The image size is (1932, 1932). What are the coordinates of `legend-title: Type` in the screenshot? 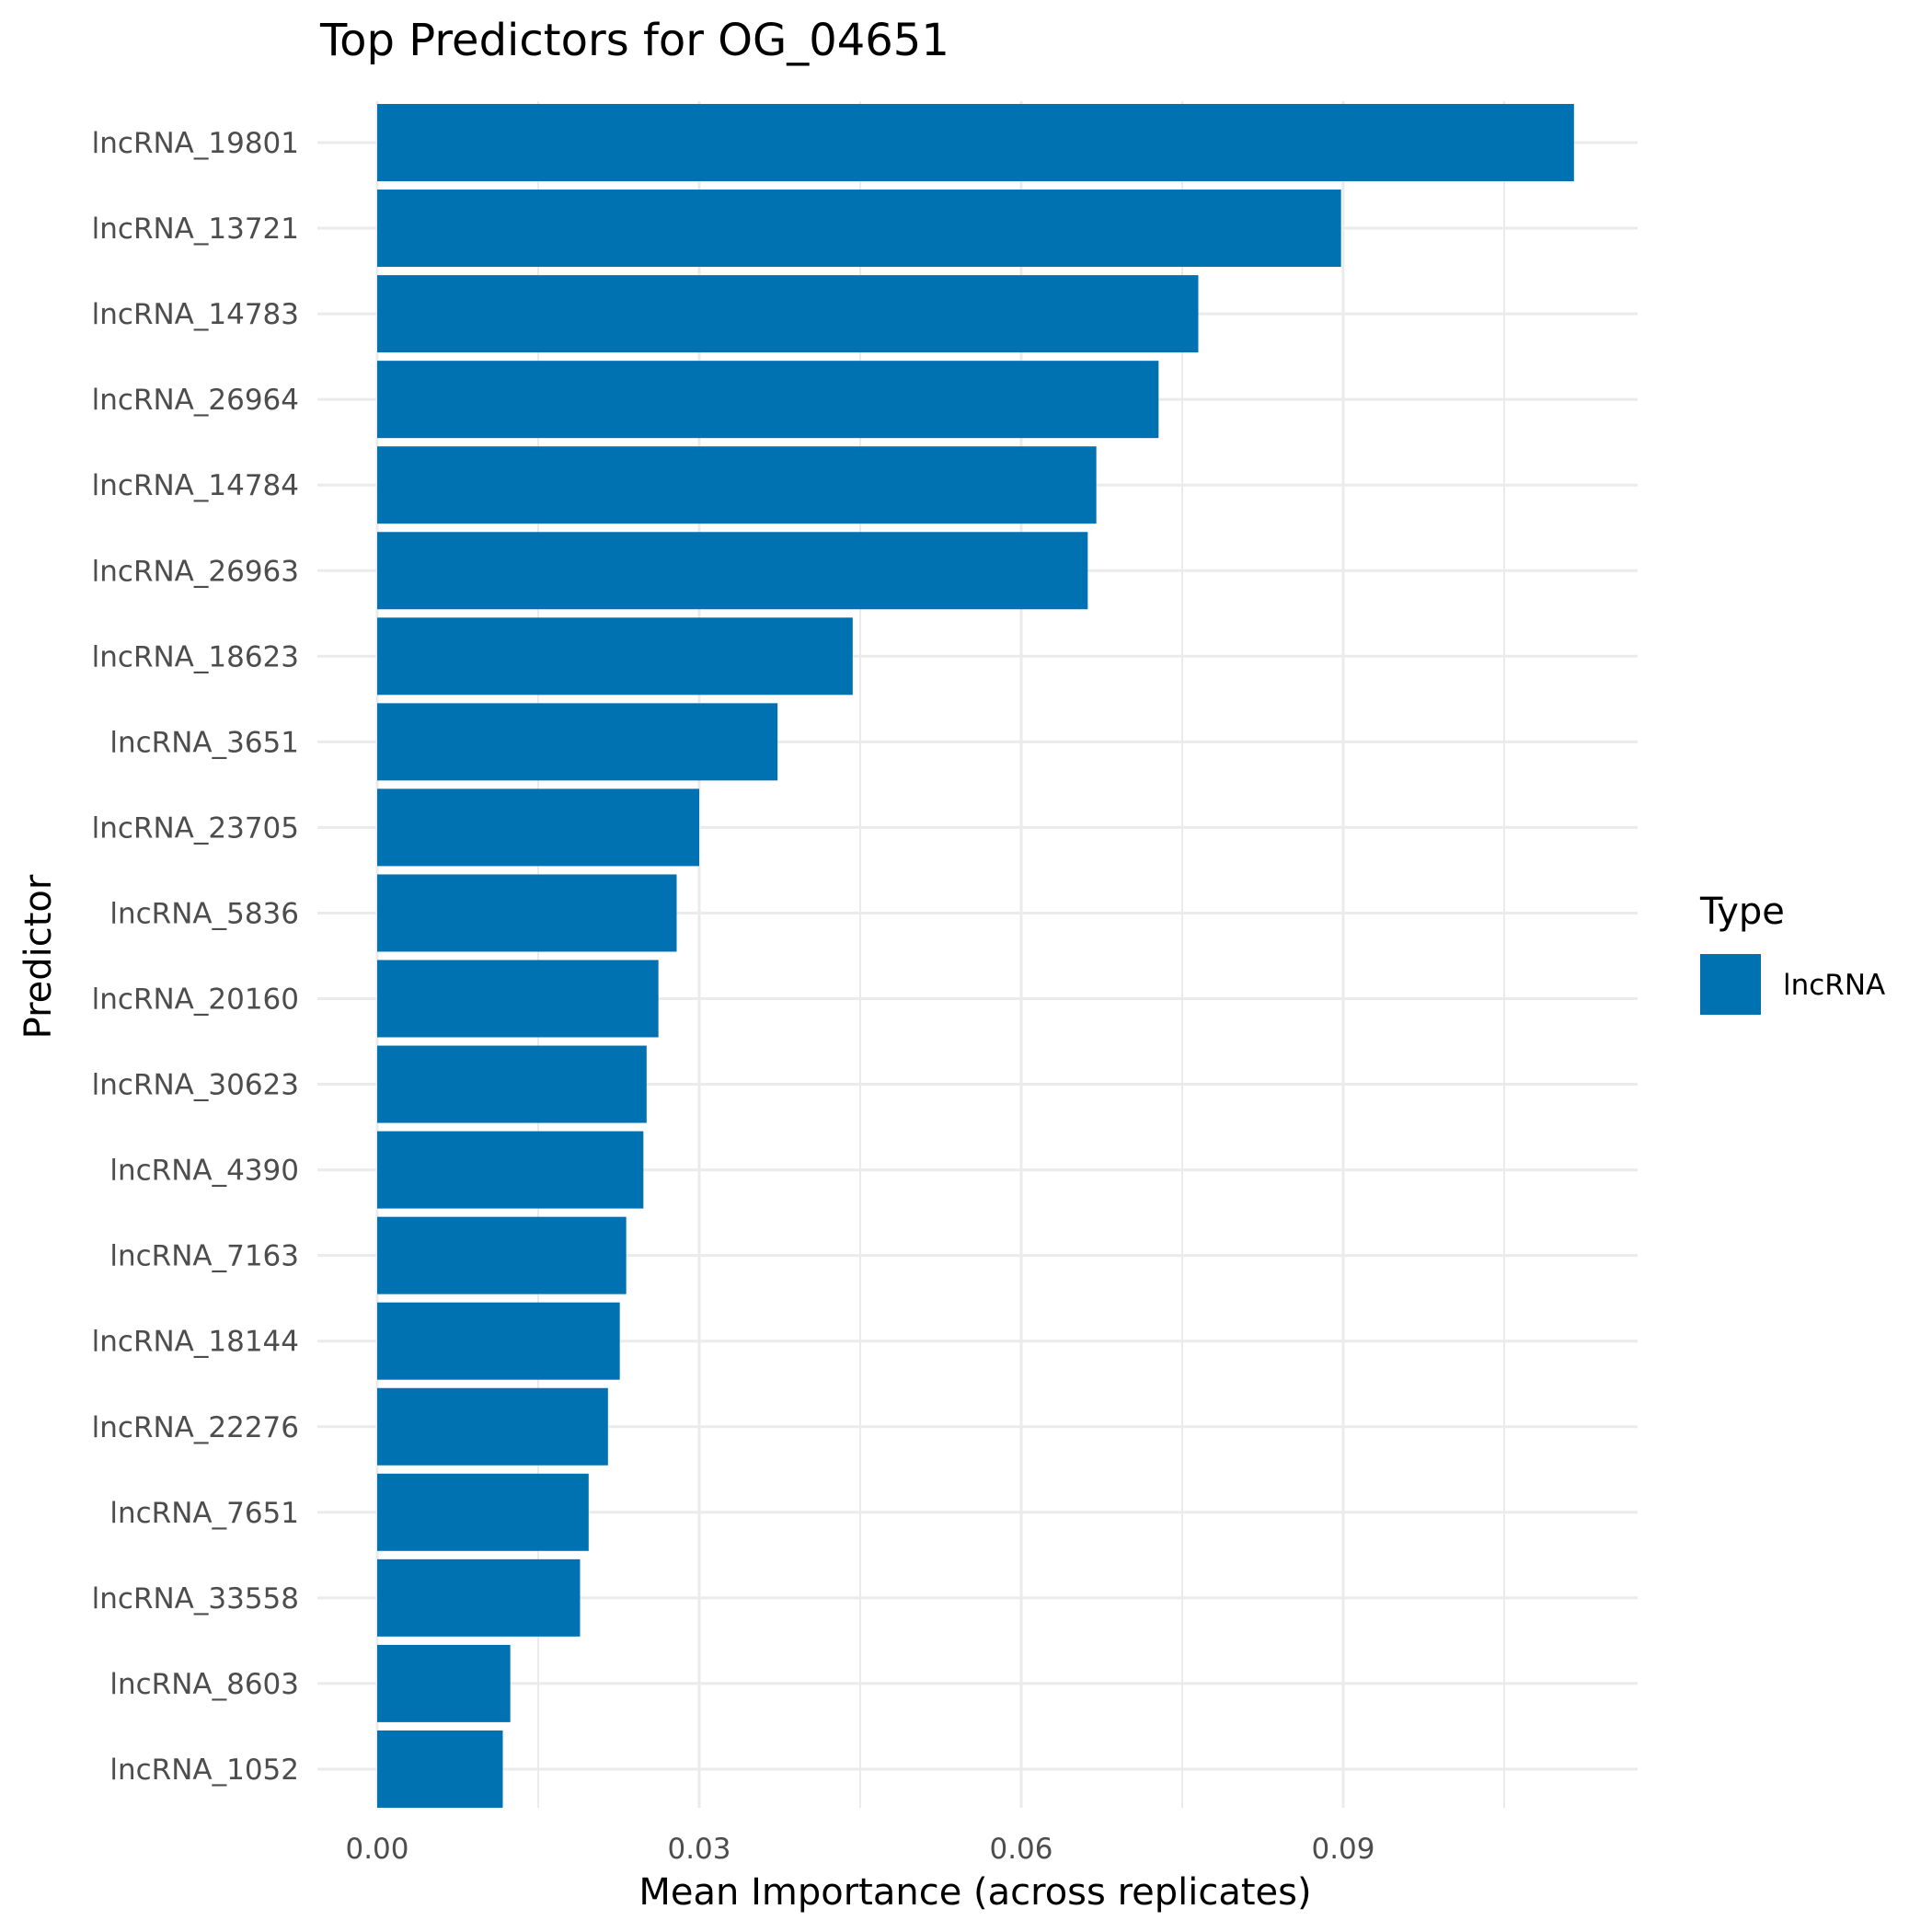 It's located at (1742, 912).